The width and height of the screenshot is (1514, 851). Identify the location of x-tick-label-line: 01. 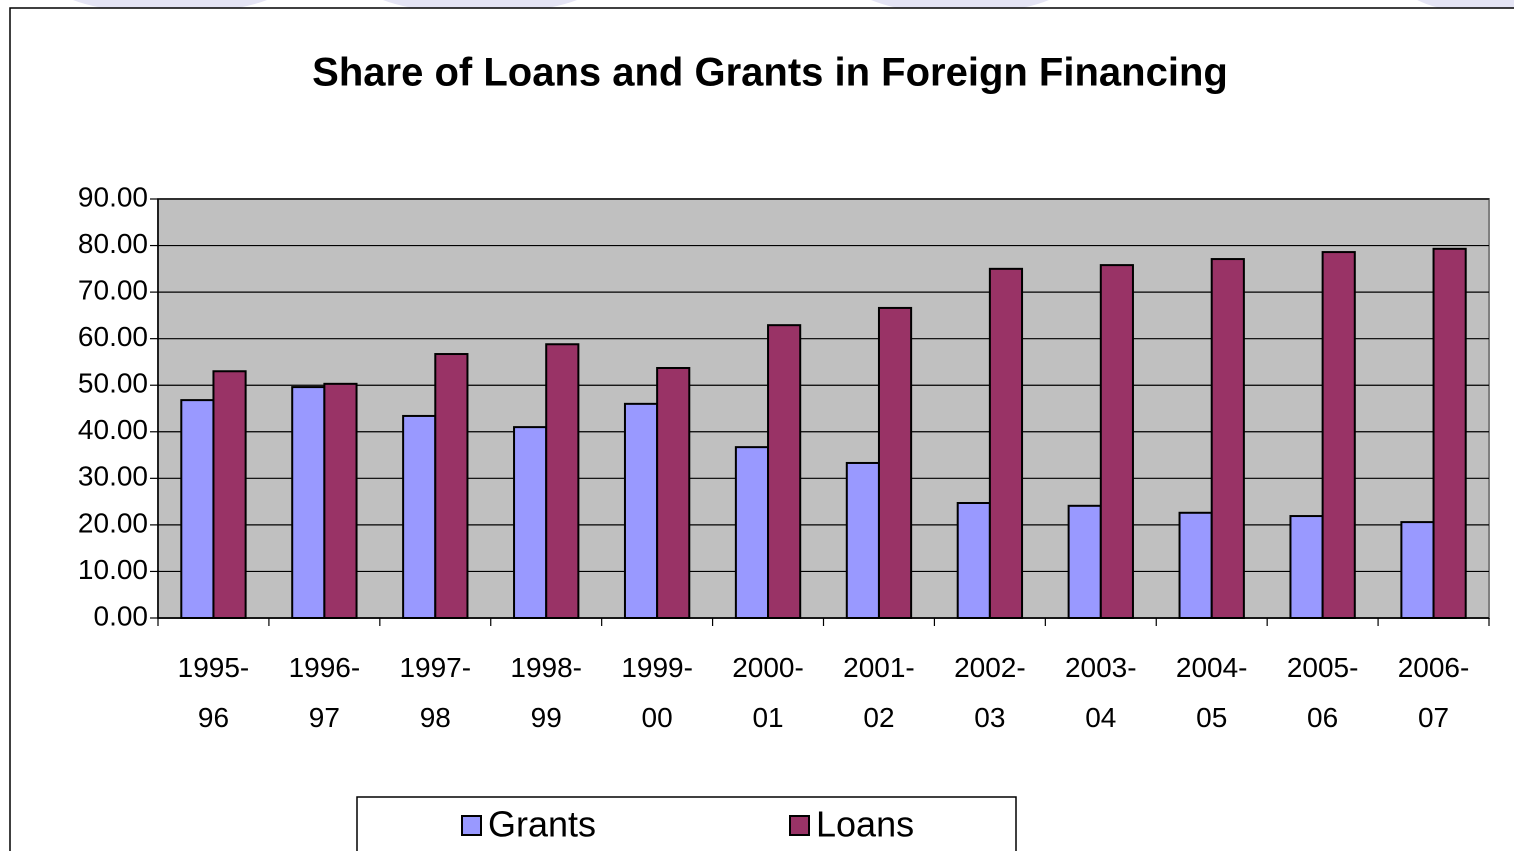
(767, 717).